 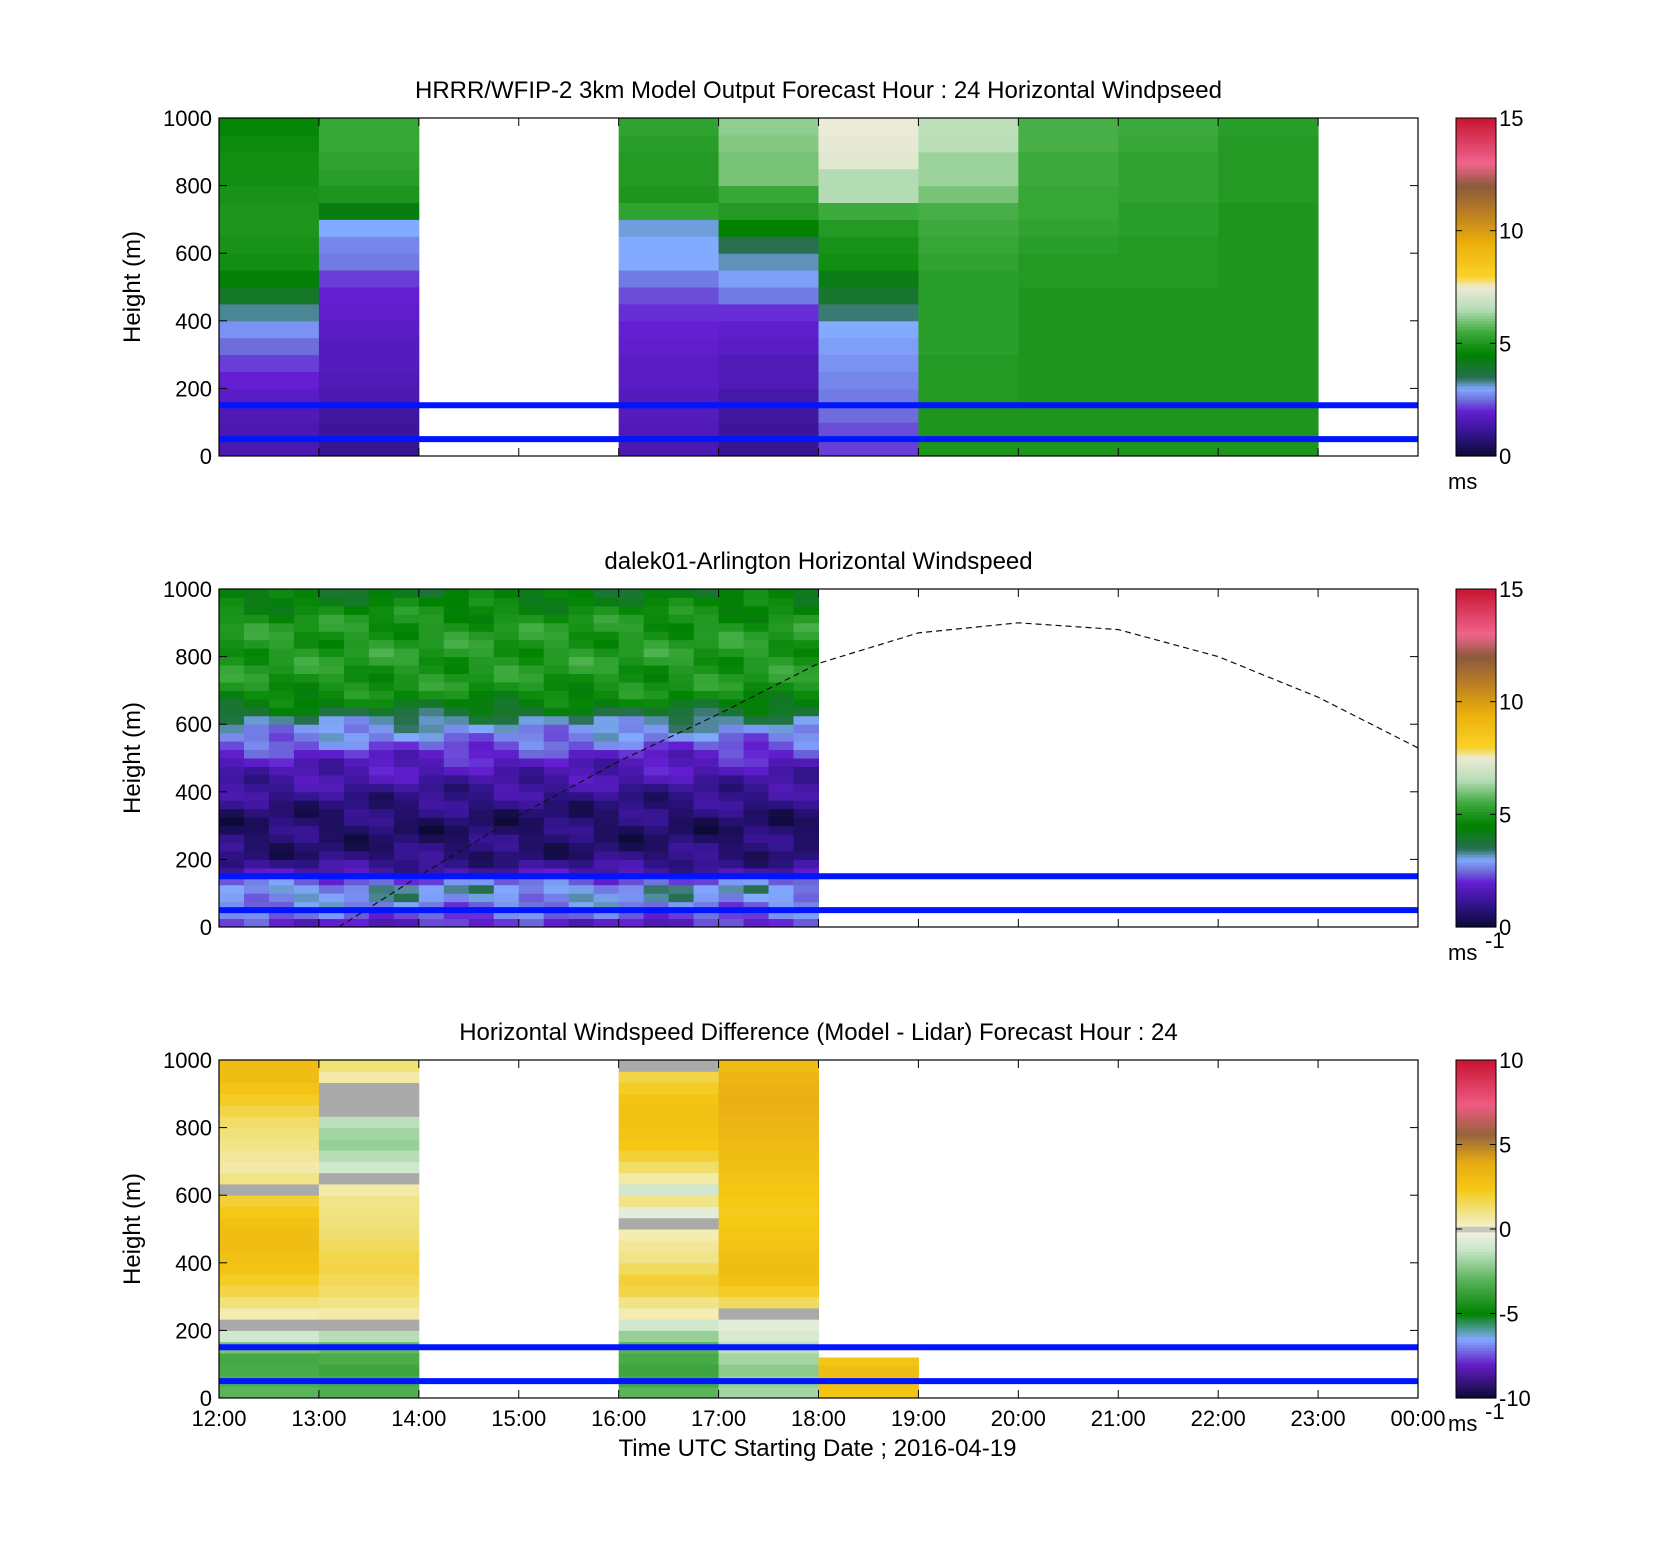 What do you see at coordinates (132, 758) in the screenshot?
I see `y-axis-label: Height (m)` at bounding box center [132, 758].